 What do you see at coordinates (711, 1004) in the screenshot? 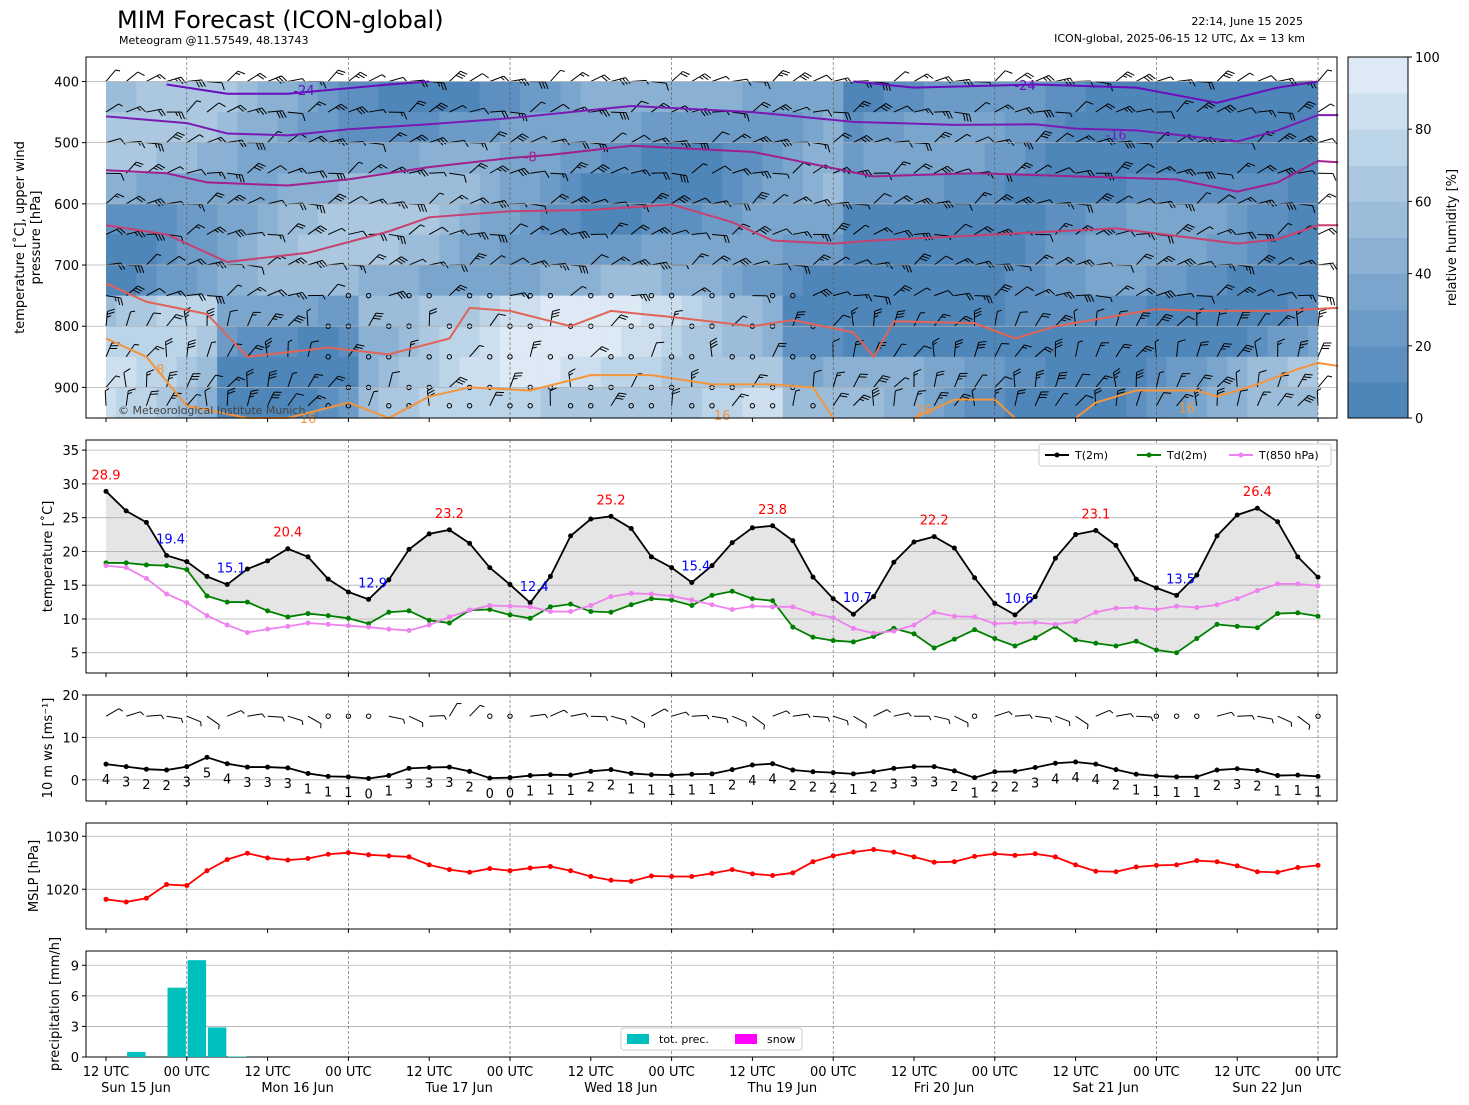
I see `precip-frame` at bounding box center [711, 1004].